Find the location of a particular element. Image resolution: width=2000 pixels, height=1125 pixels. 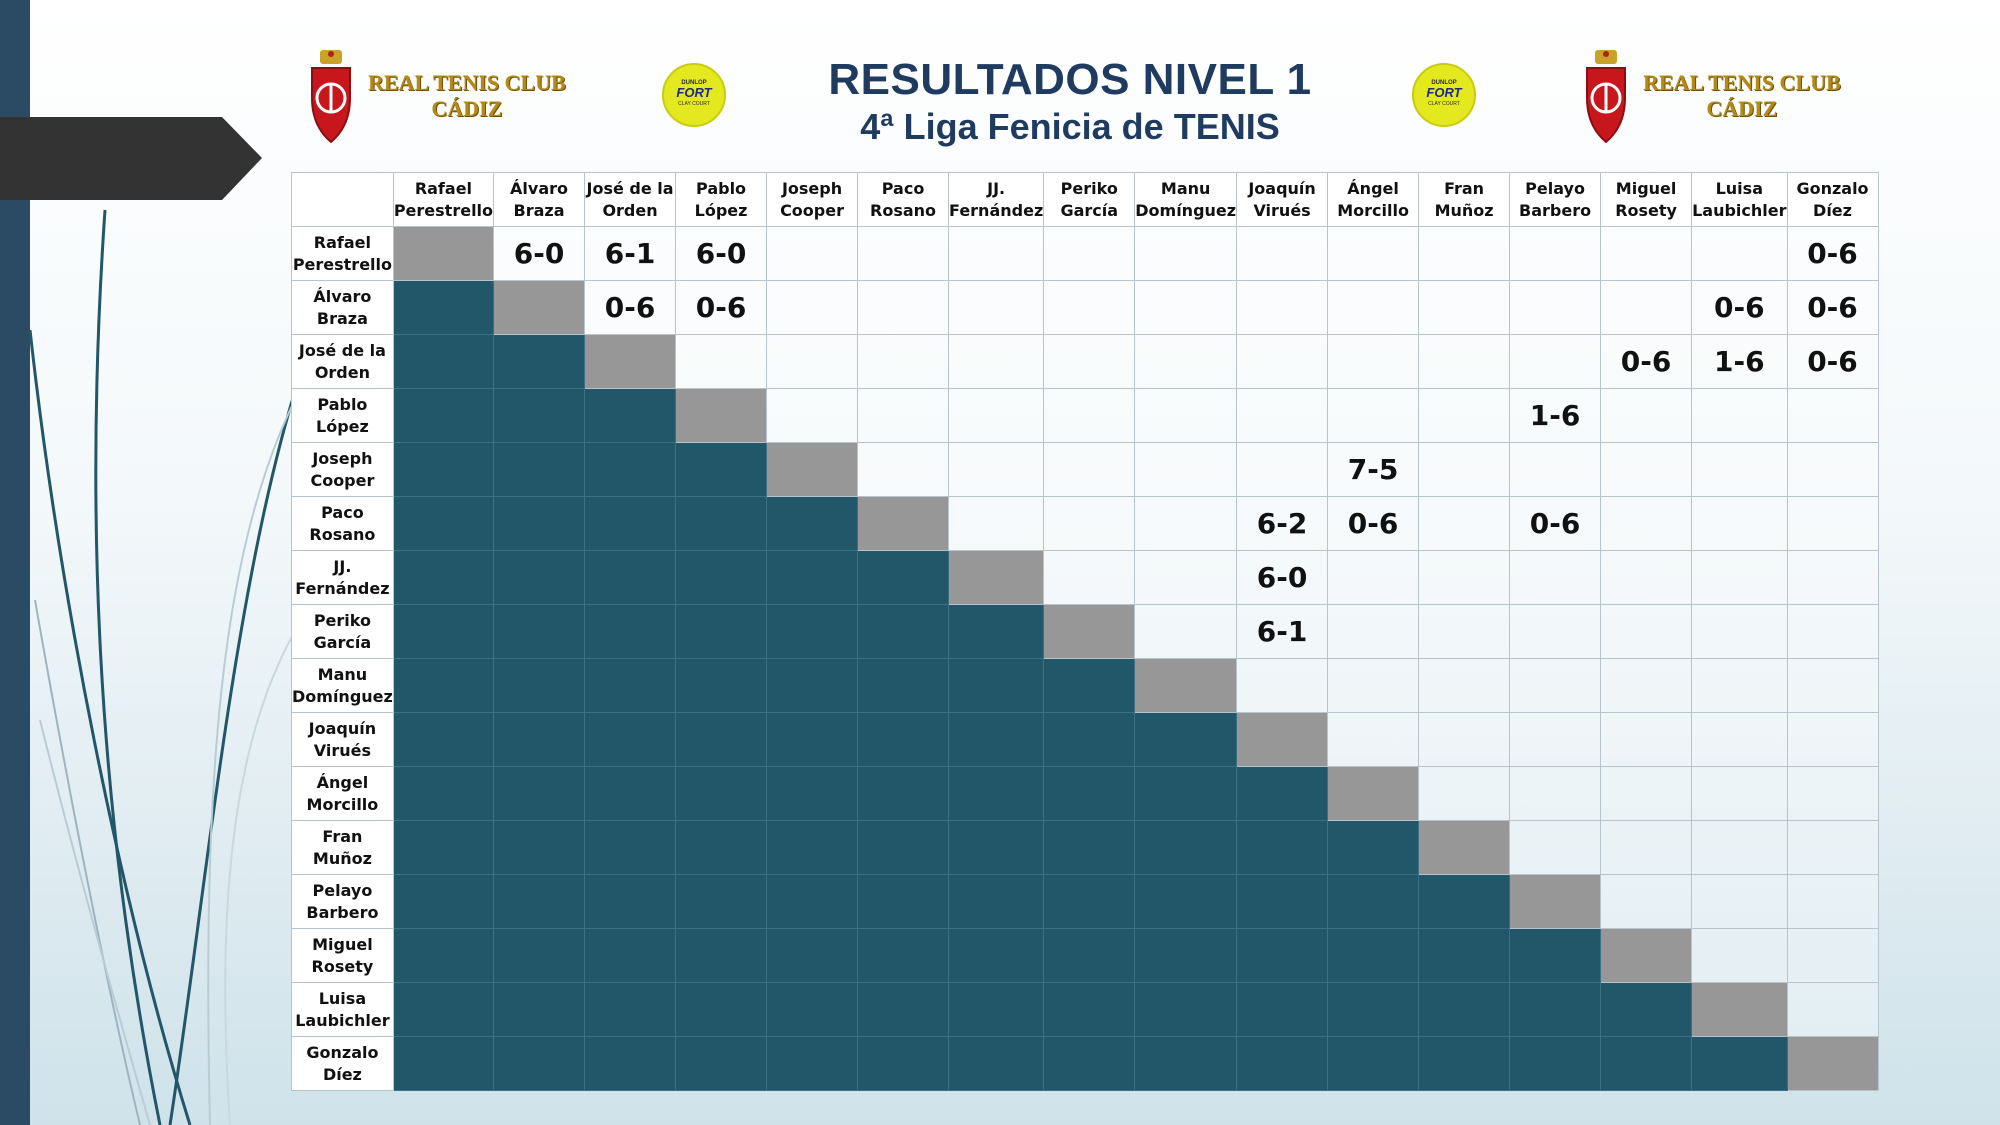

result-cell: 6-2 is located at coordinates (1282, 523).